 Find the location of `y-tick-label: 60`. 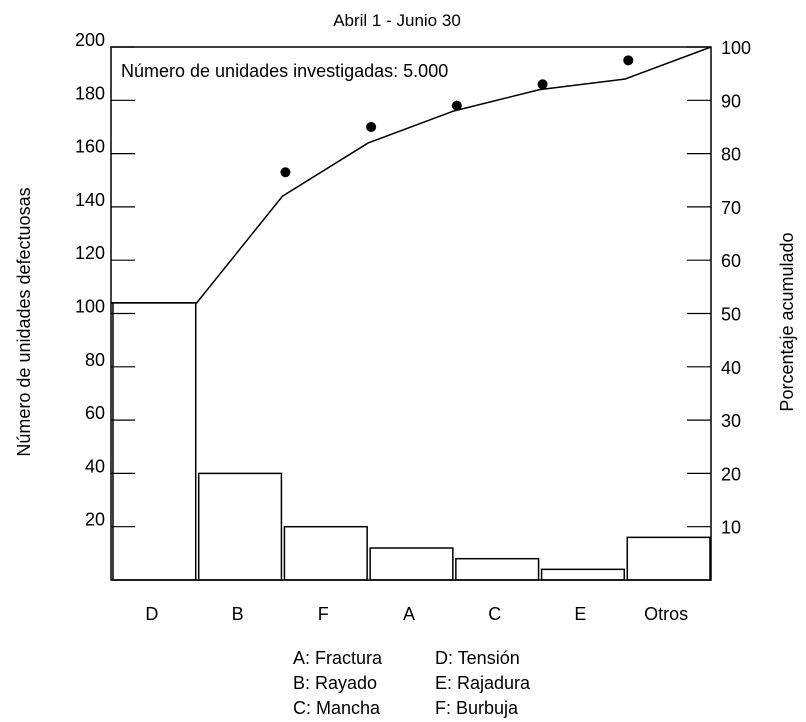

y-tick-label: 60 is located at coordinates (95, 413).